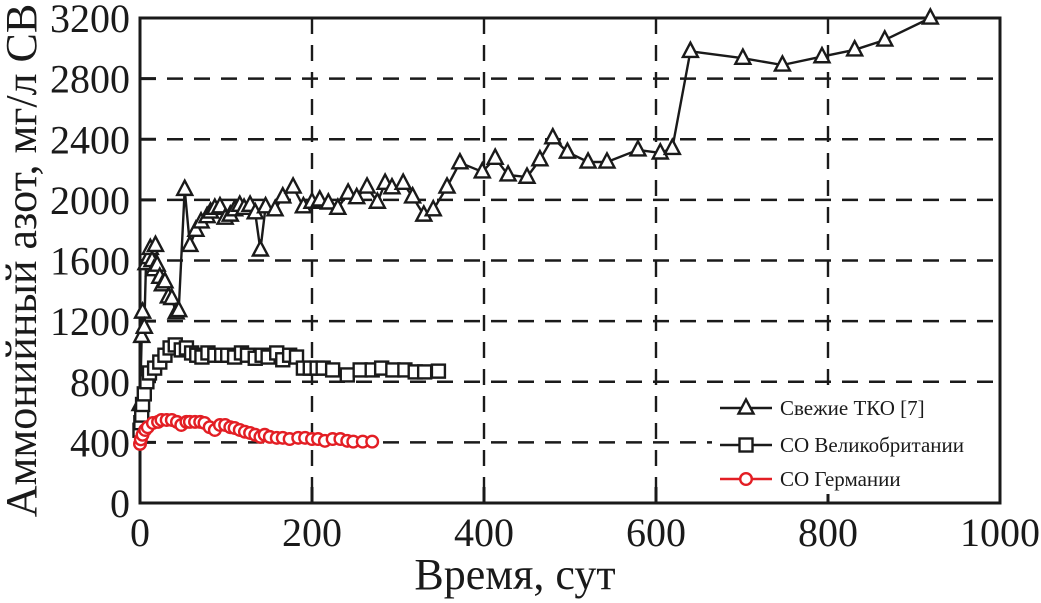  What do you see at coordinates (746, 405) in the screenshot?
I see `triangle-icon` at bounding box center [746, 405].